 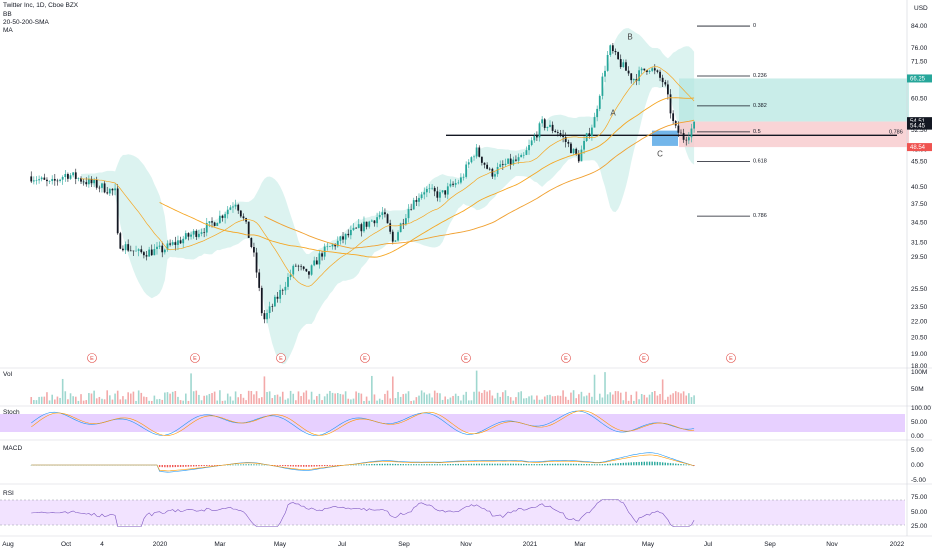 I want to click on macd-pane-label: MACD, so click(x=13, y=448).